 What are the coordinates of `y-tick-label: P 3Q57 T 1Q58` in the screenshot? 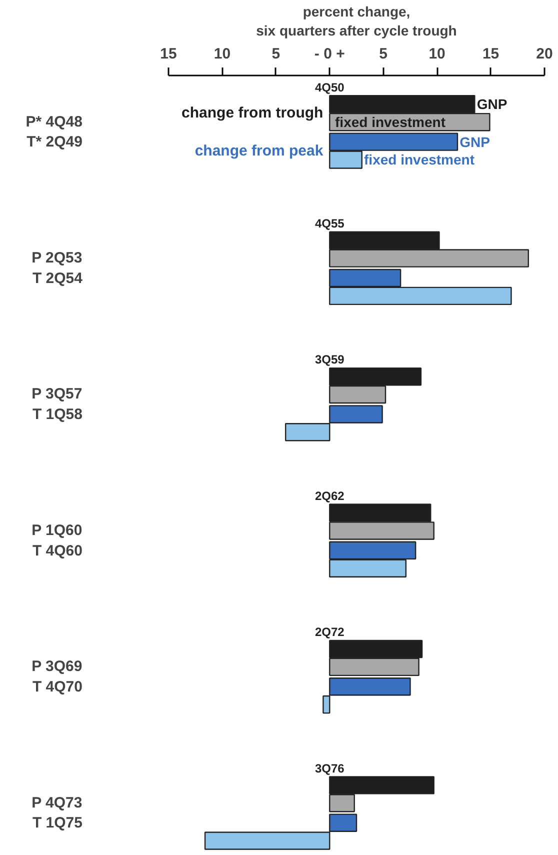 It's located at (57, 405).